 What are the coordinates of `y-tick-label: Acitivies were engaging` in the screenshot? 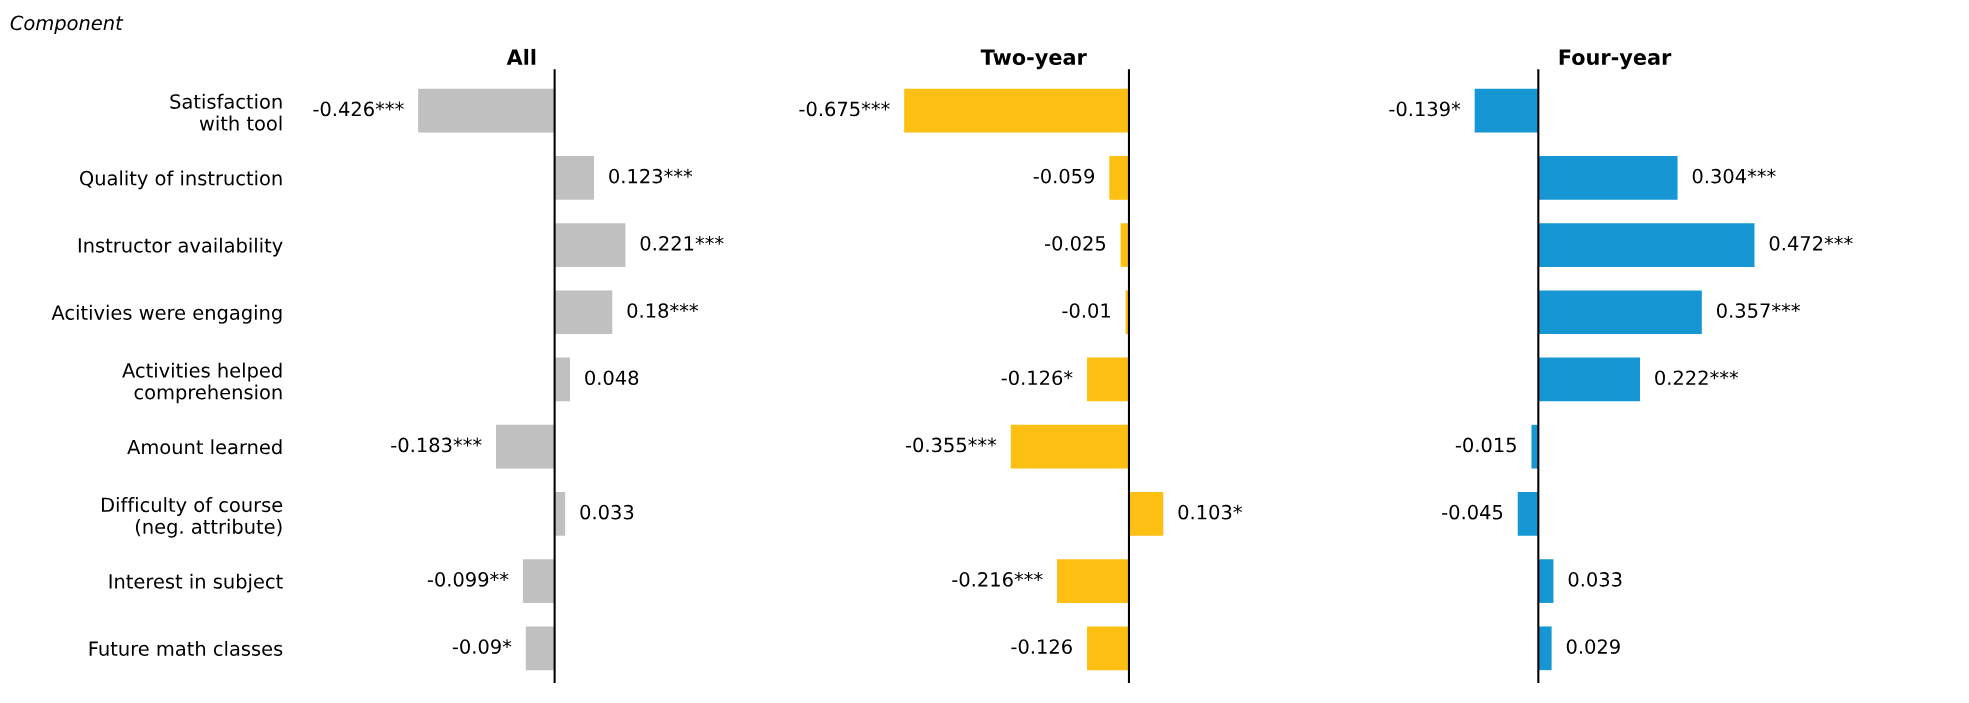 It's located at (166, 314).